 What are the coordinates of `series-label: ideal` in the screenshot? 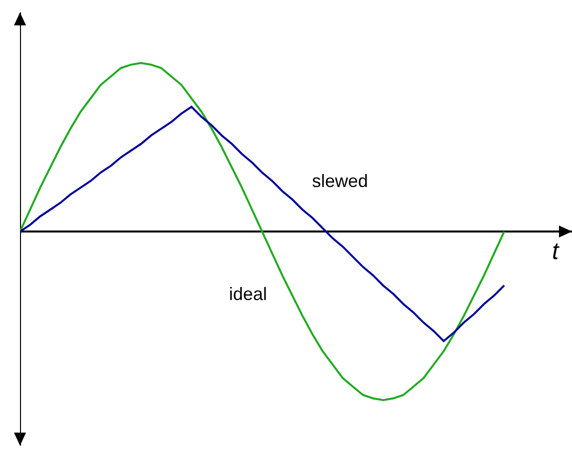 It's located at (248, 294).